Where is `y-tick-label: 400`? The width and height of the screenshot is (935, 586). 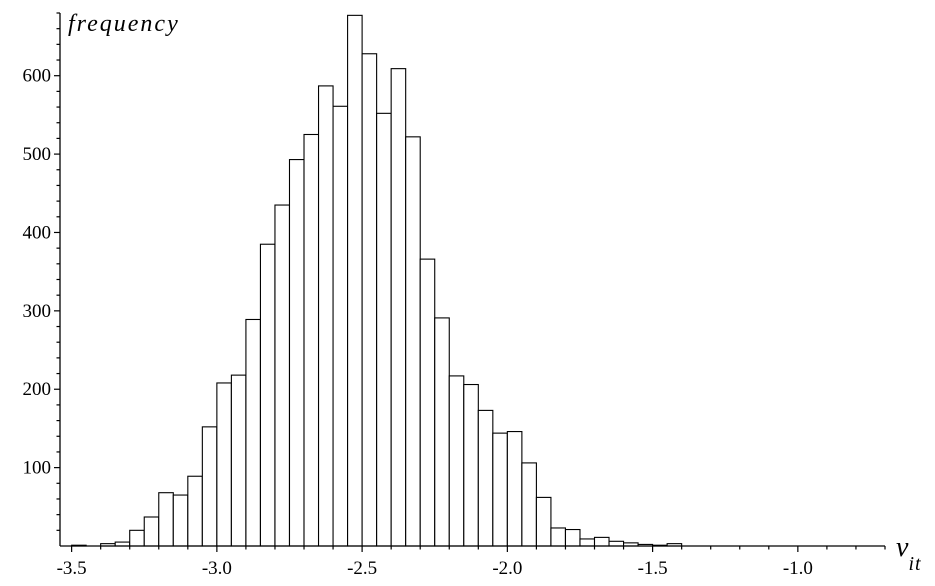
y-tick-label: 400 is located at coordinates (37, 232).